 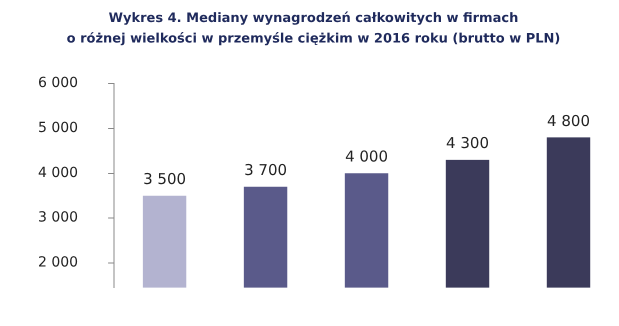 I want to click on y-tick-label: 2 000, so click(x=58, y=262).